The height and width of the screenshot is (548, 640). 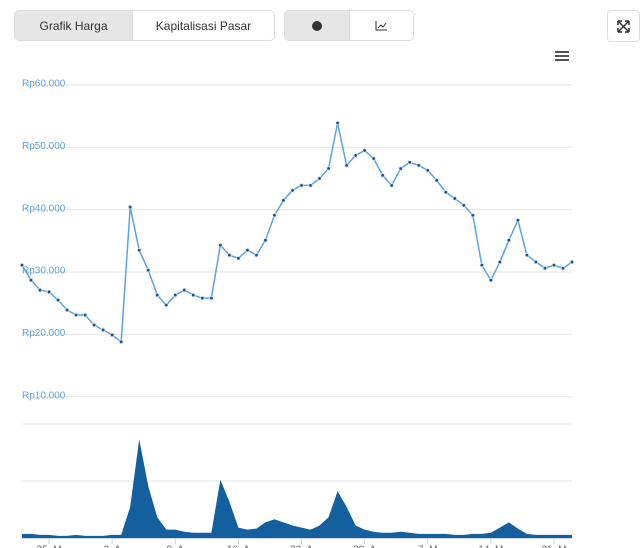 I want to click on x-tick-label: 2. A, so click(x=113, y=546).